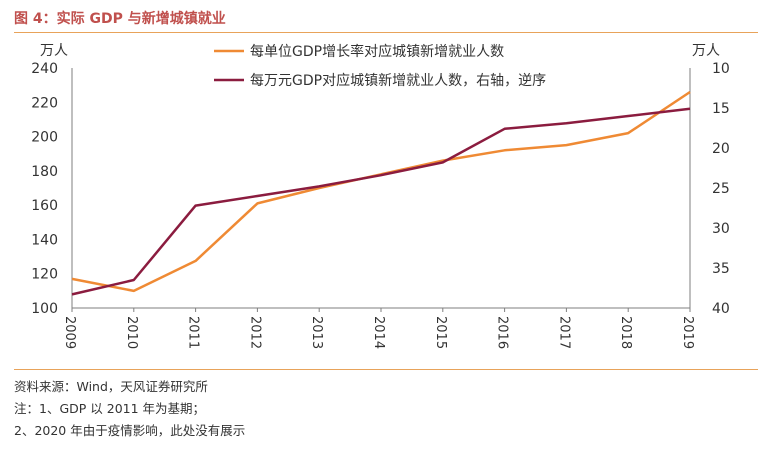 This screenshot has height=450, width=772. I want to click on right-tick-label: 20, so click(721, 149).